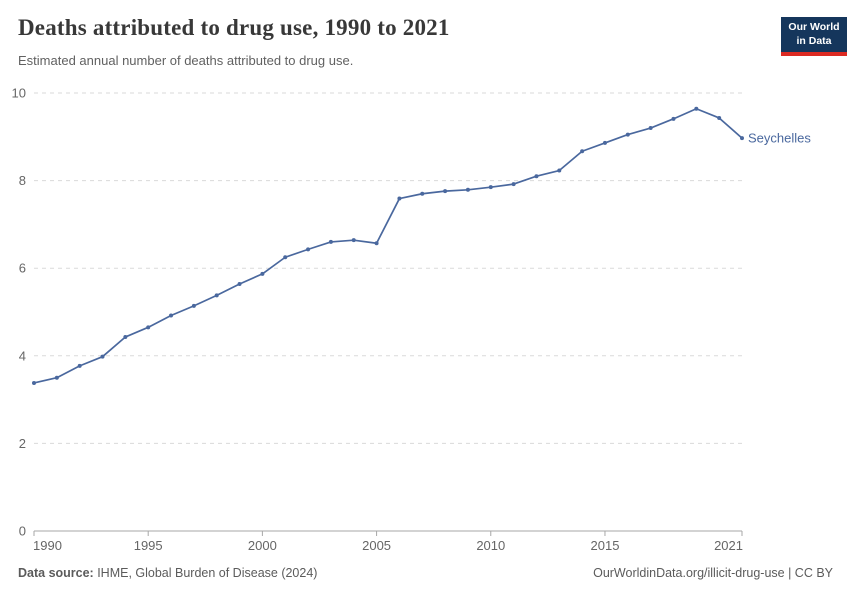 This screenshot has height=600, width=850. I want to click on data-source-label: Data source:, so click(56, 573).